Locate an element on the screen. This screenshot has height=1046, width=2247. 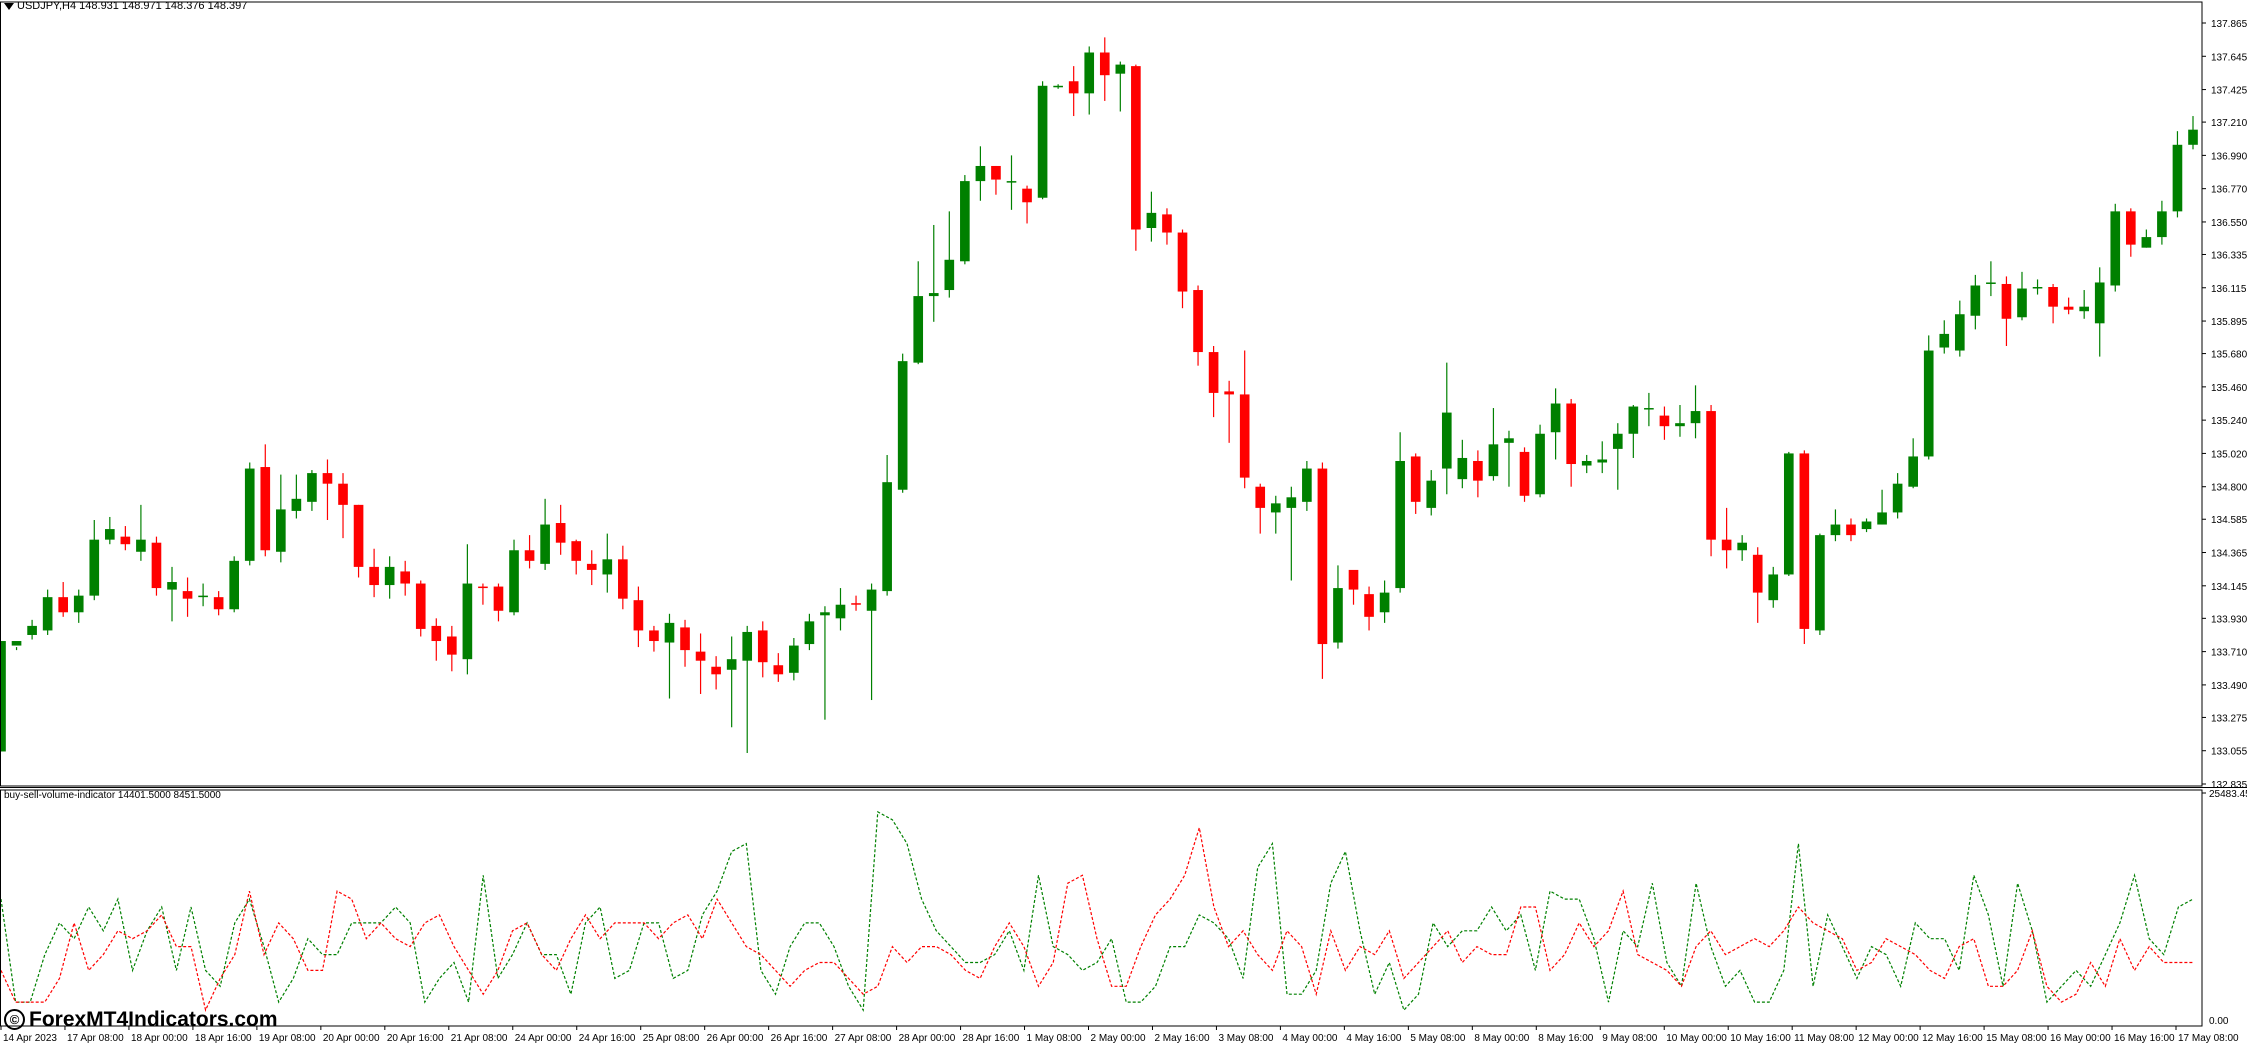
price-tick-label: 133.930 is located at coordinates (2229, 619).